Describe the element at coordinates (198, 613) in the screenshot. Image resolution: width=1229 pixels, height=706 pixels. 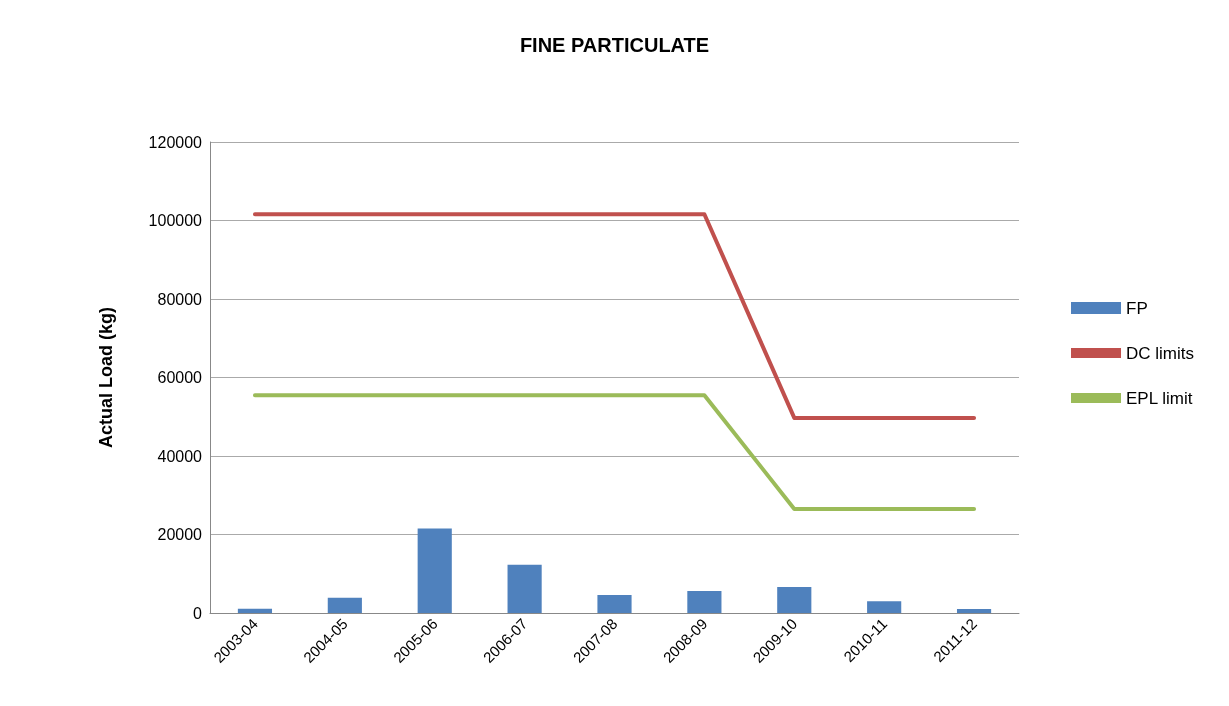
I see `y-tick-label: 0` at that location.